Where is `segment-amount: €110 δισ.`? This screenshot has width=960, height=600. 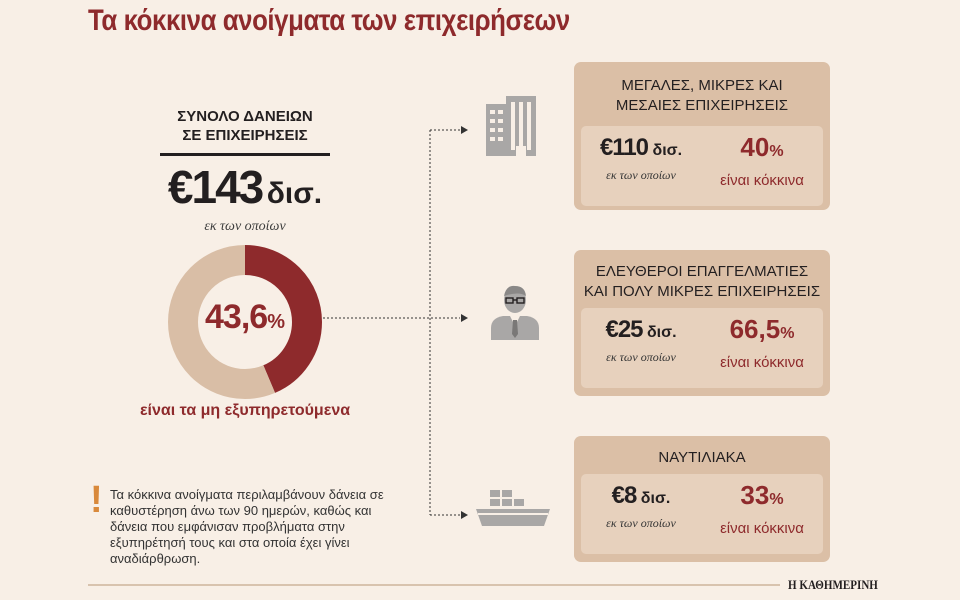 segment-amount: €110 δισ. is located at coordinates (641, 148).